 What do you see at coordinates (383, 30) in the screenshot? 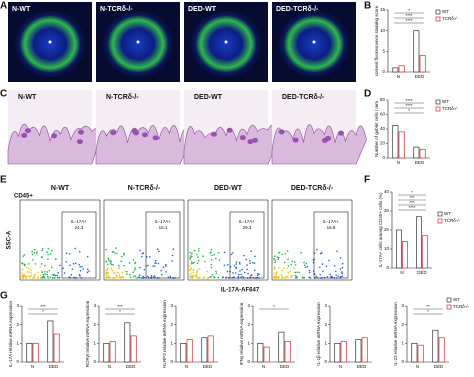
I see `y-tick-label: 10` at bounding box center [383, 30].